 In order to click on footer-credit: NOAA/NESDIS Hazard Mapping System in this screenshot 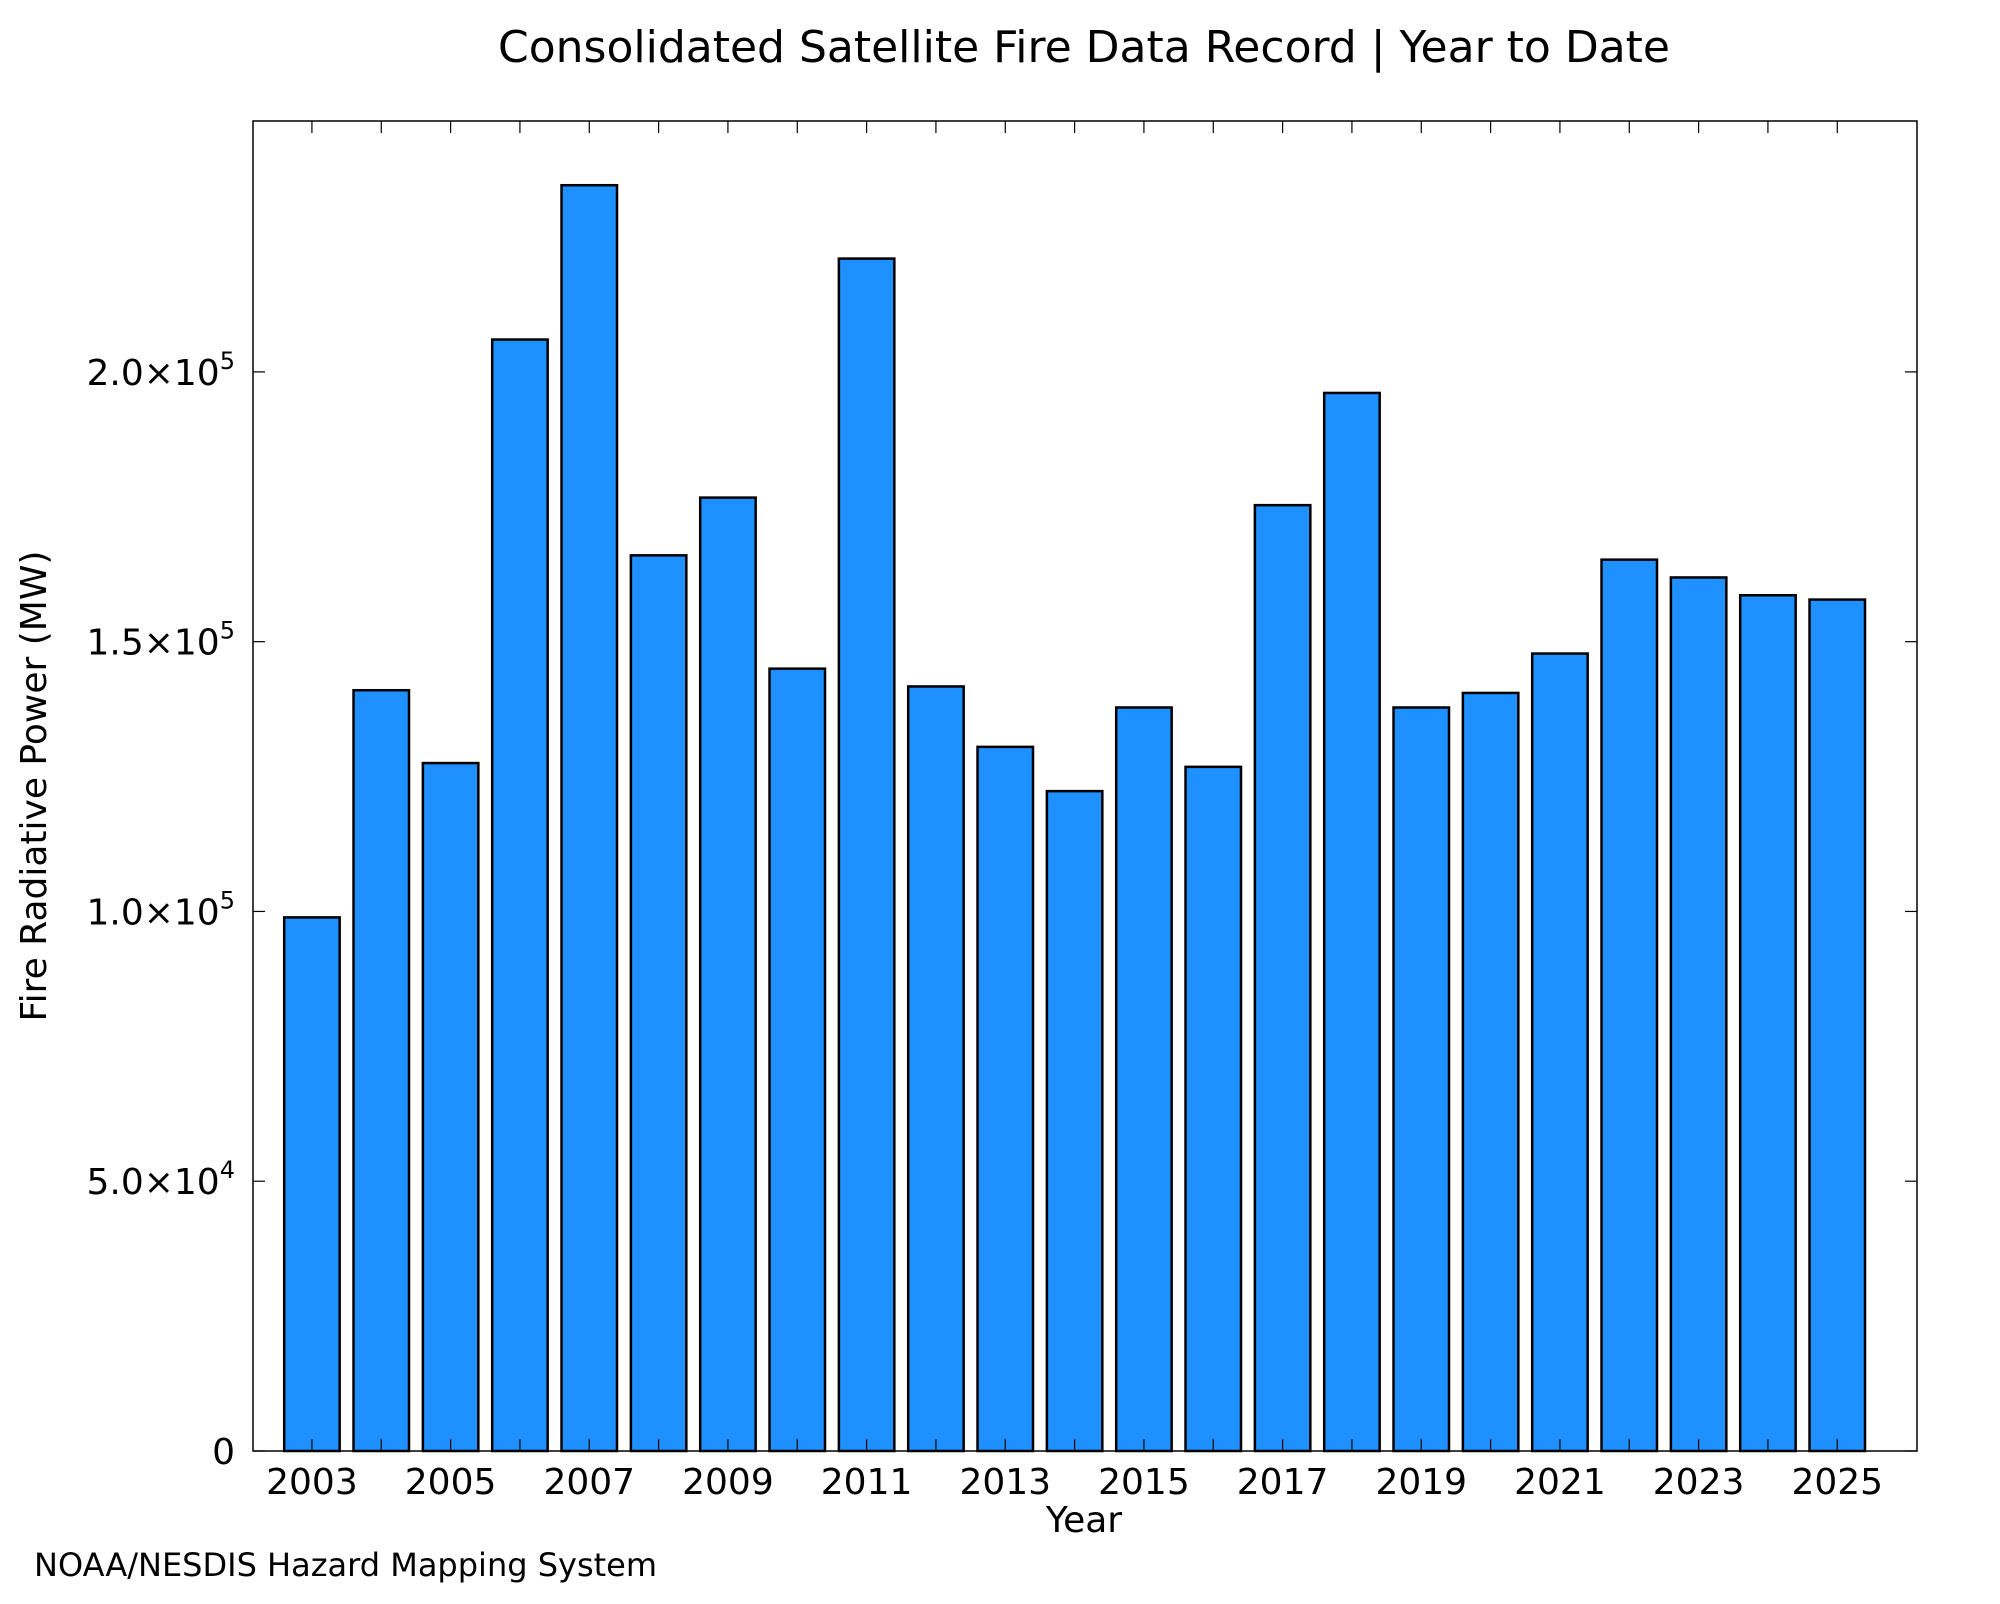, I will do `click(345, 1565)`.